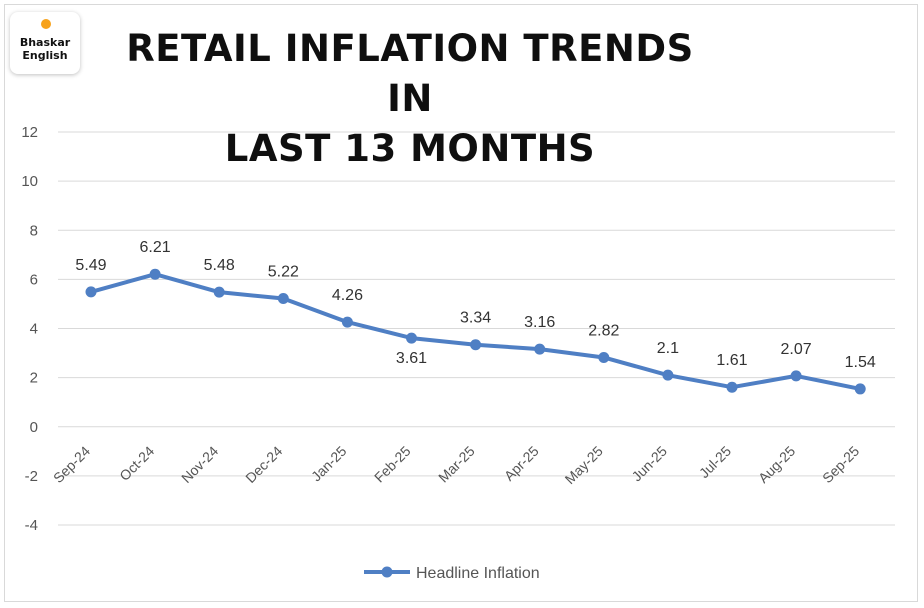  I want to click on data-label: 5.49, so click(90, 265).